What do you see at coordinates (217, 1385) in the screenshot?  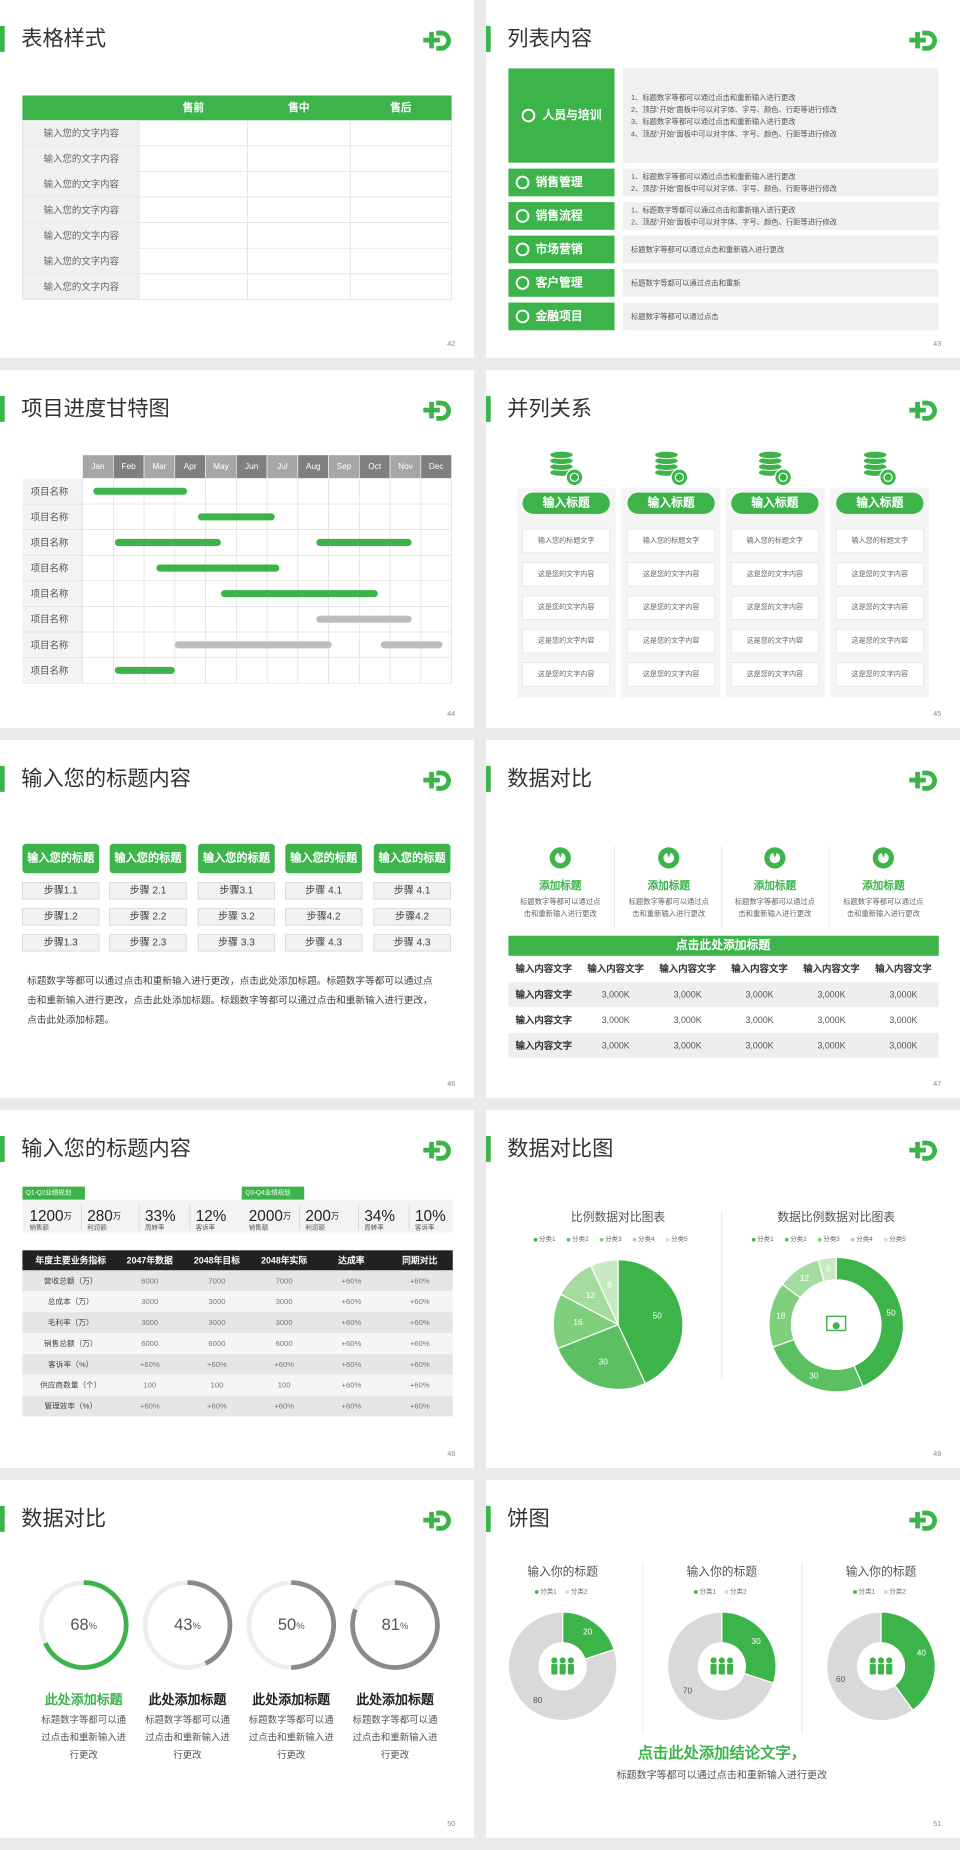 I see `table-cell: 100` at bounding box center [217, 1385].